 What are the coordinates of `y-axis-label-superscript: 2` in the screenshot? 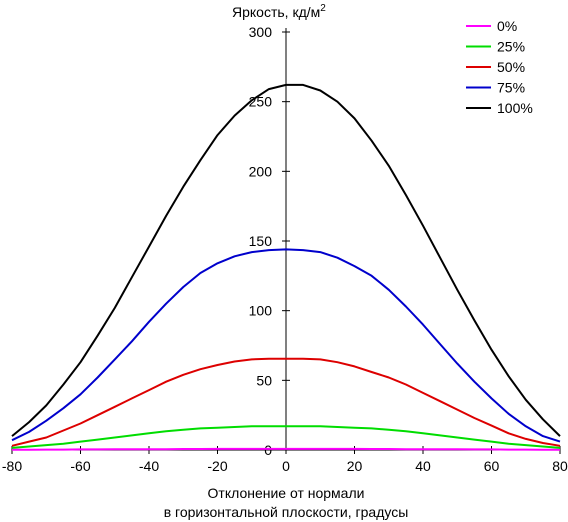 It's located at (323, 8).